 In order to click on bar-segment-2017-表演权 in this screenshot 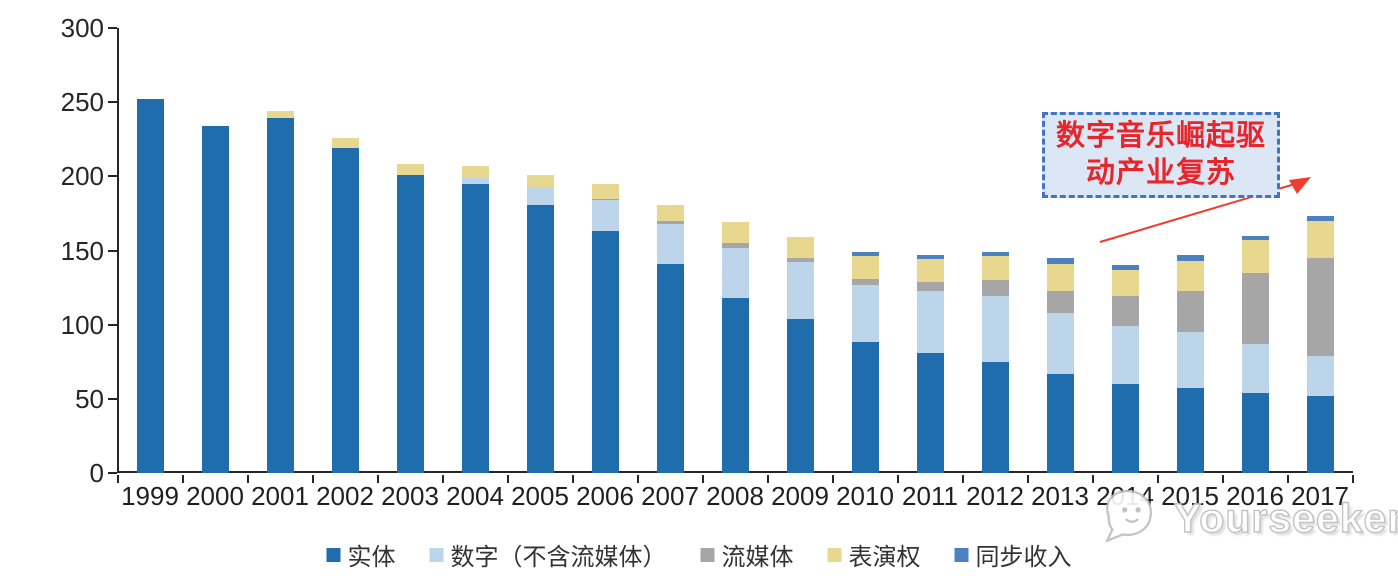, I will do `click(1320, 239)`.